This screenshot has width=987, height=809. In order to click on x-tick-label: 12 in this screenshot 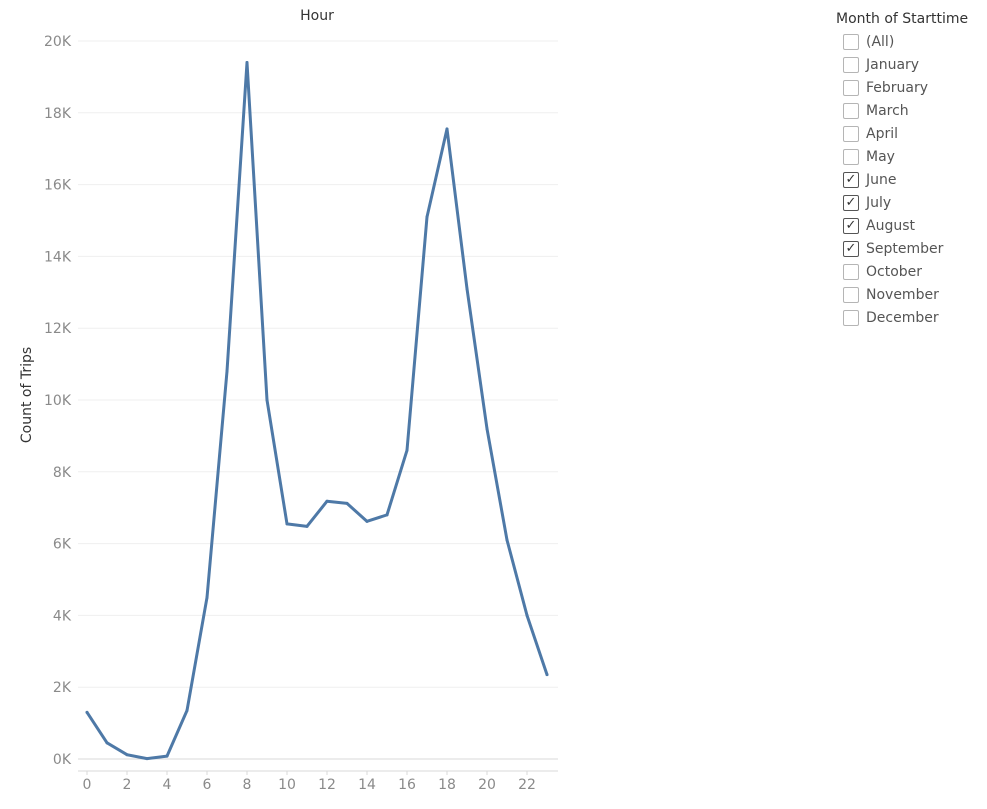, I will do `click(327, 785)`.